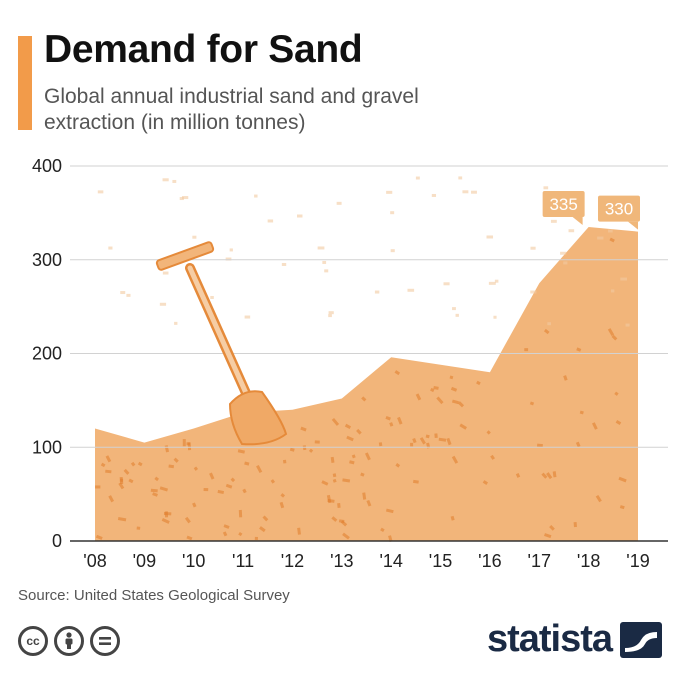 The width and height of the screenshot is (680, 675). I want to click on shovel-illustration, so click(221, 343).